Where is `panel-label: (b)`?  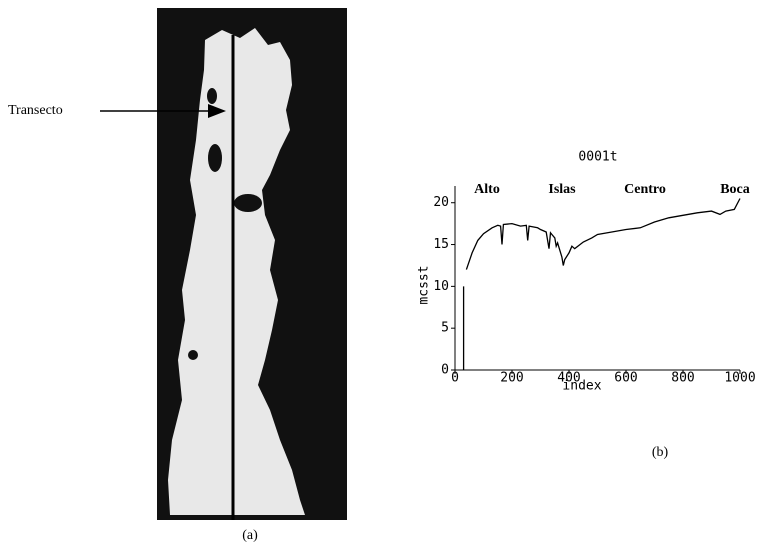
panel-label: (b) is located at coordinates (660, 452).